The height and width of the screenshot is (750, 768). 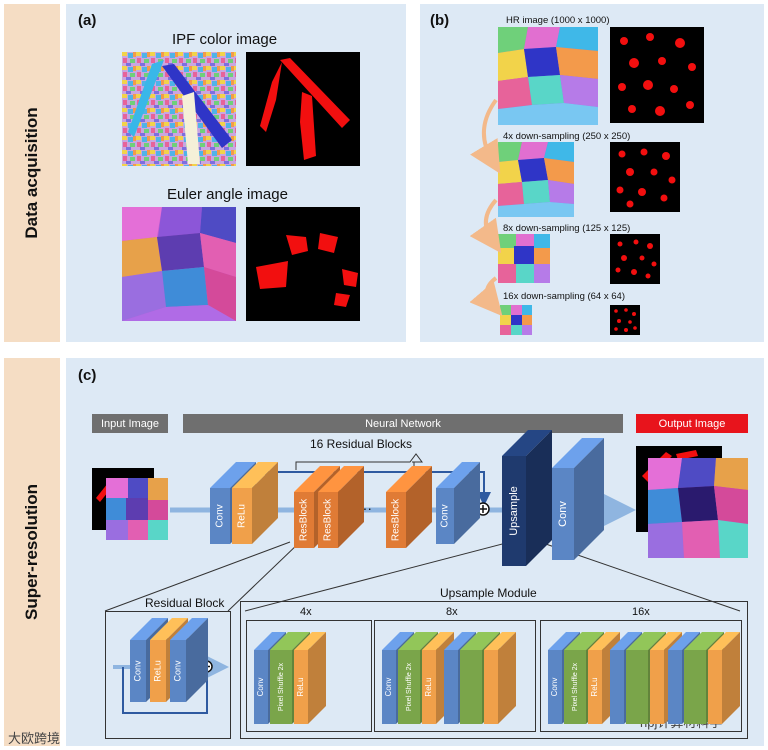 I want to click on up-conv-0-0-label: Conv, so click(x=260, y=687).